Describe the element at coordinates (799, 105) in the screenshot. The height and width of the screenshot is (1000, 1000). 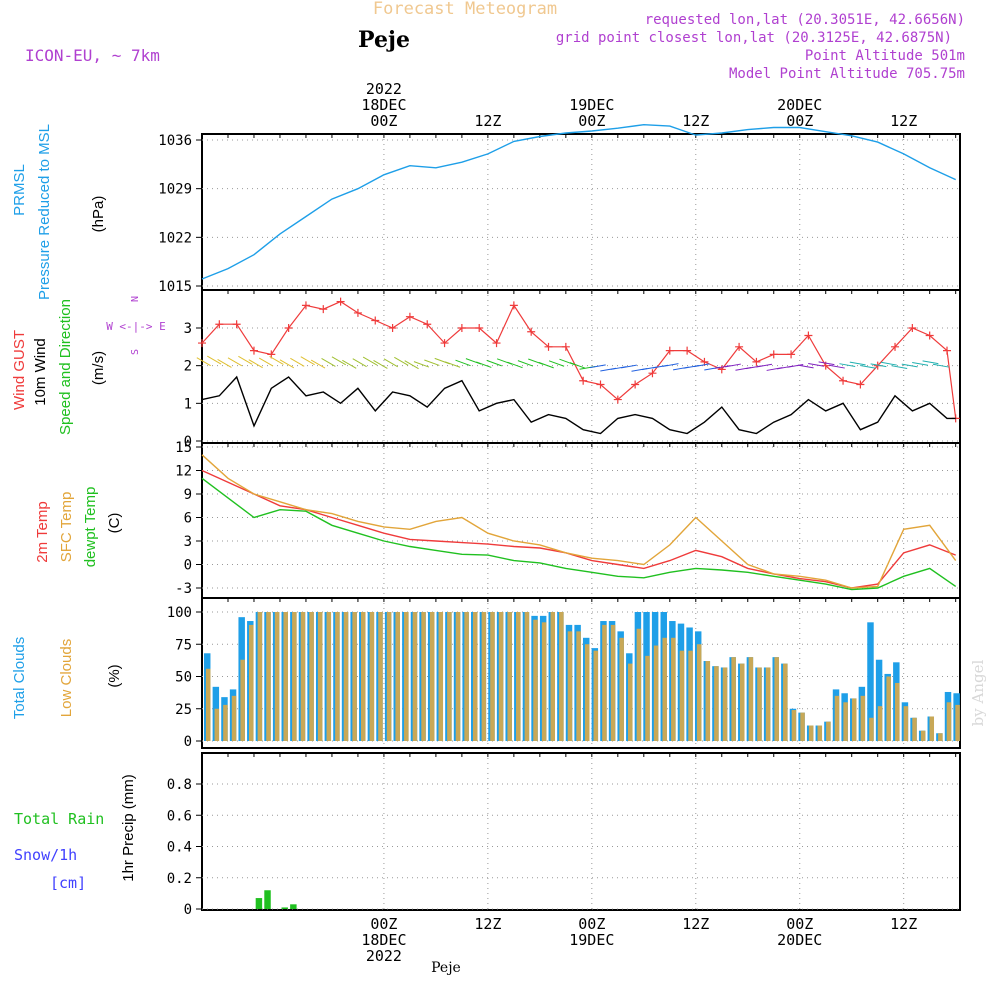
I see `top-time-label: 20DEC` at that location.